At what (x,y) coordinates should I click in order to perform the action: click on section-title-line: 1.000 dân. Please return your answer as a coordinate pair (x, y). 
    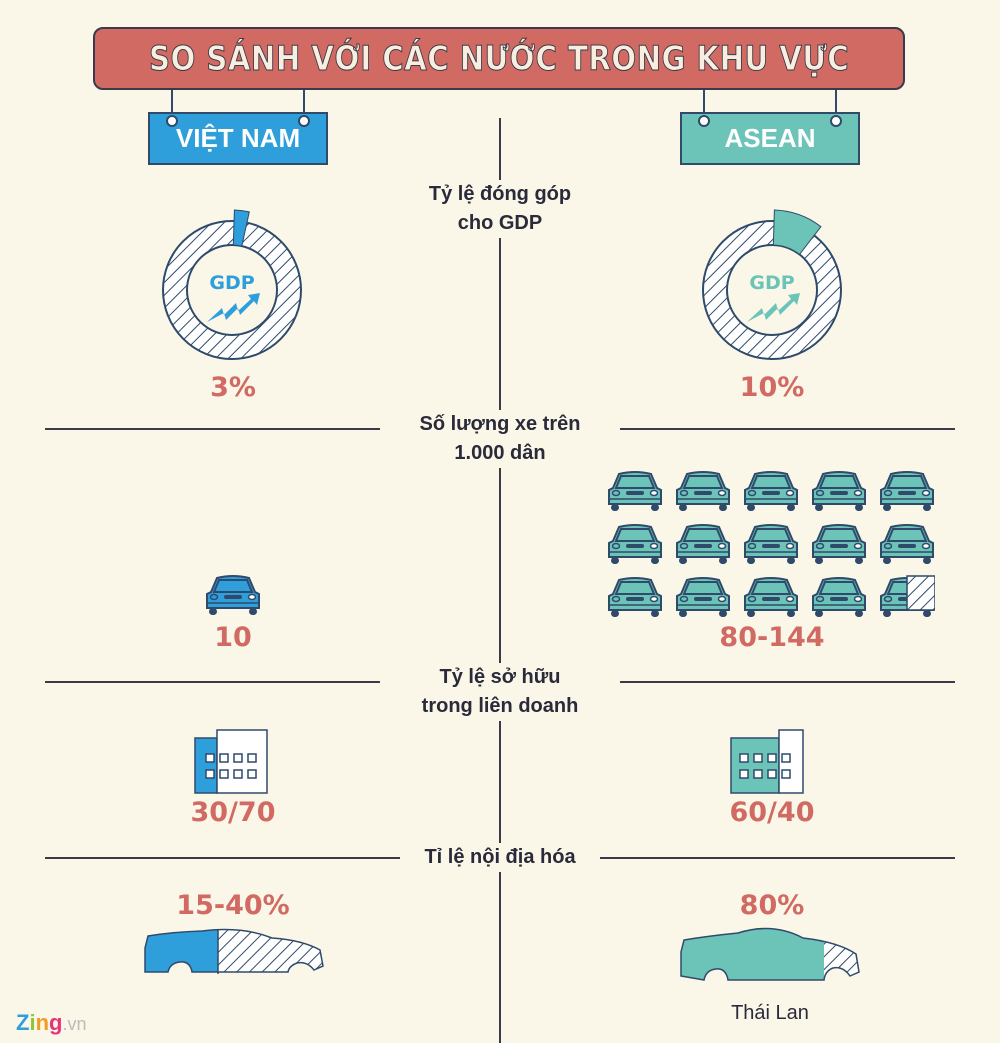
    Looking at the image, I should click on (500, 453).